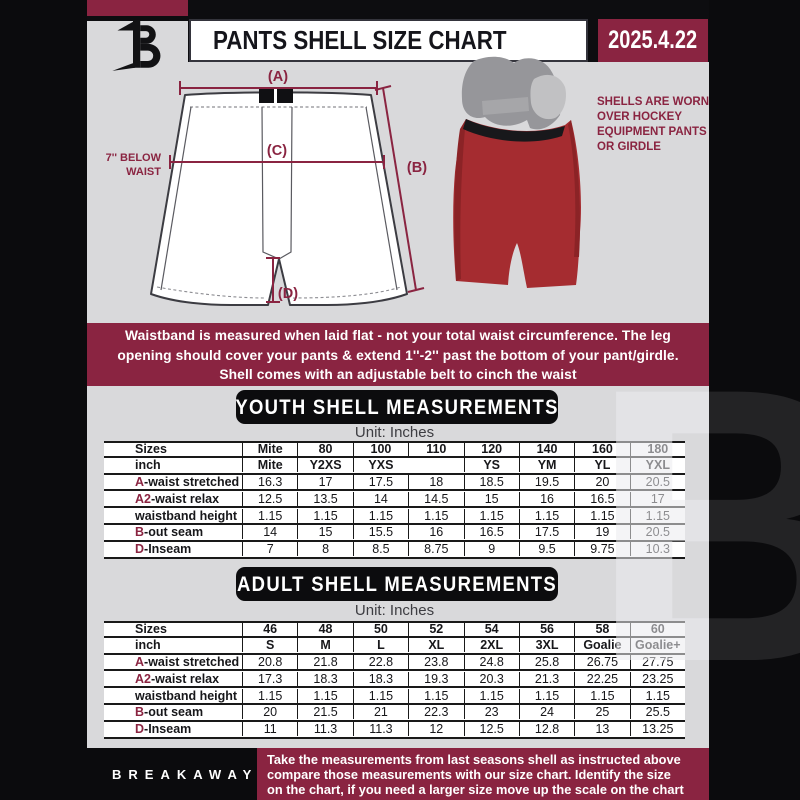  What do you see at coordinates (460, 200) in the screenshot?
I see `red-shell-shading` at bounding box center [460, 200].